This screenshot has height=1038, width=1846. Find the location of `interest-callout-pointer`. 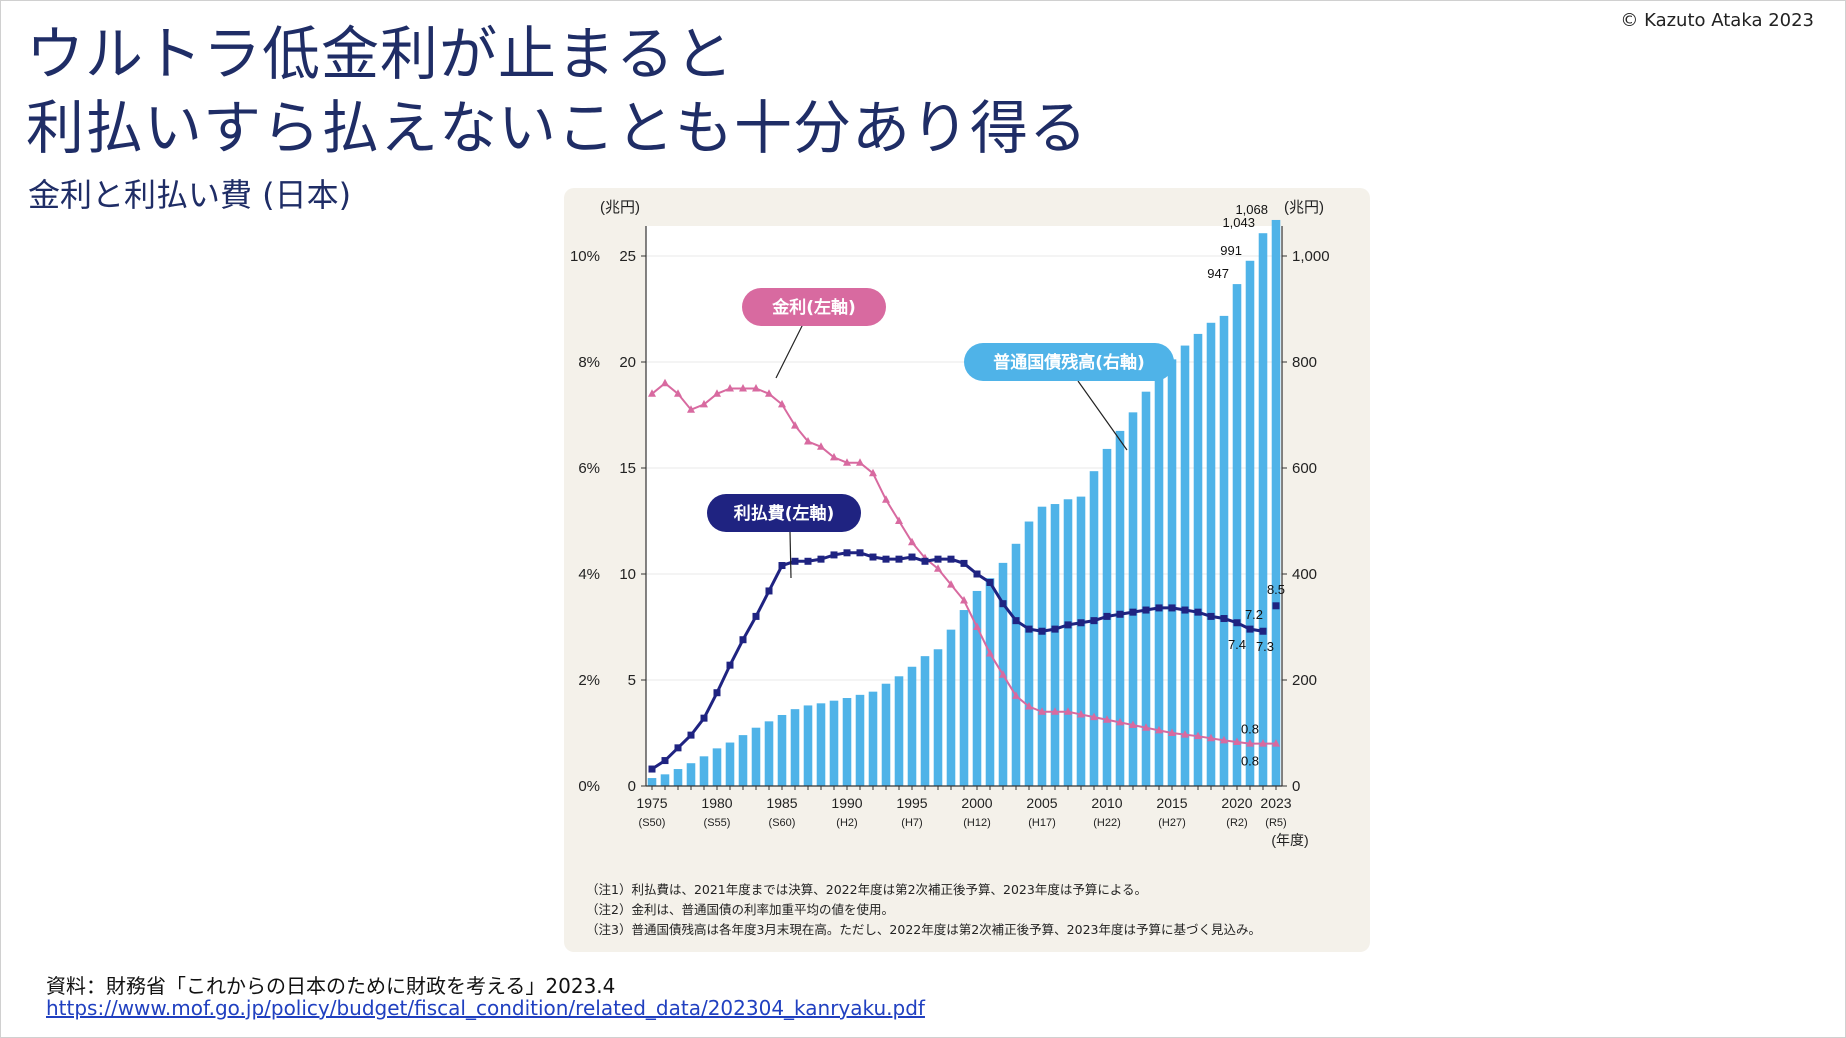

interest-callout-pointer is located at coordinates (790, 555).